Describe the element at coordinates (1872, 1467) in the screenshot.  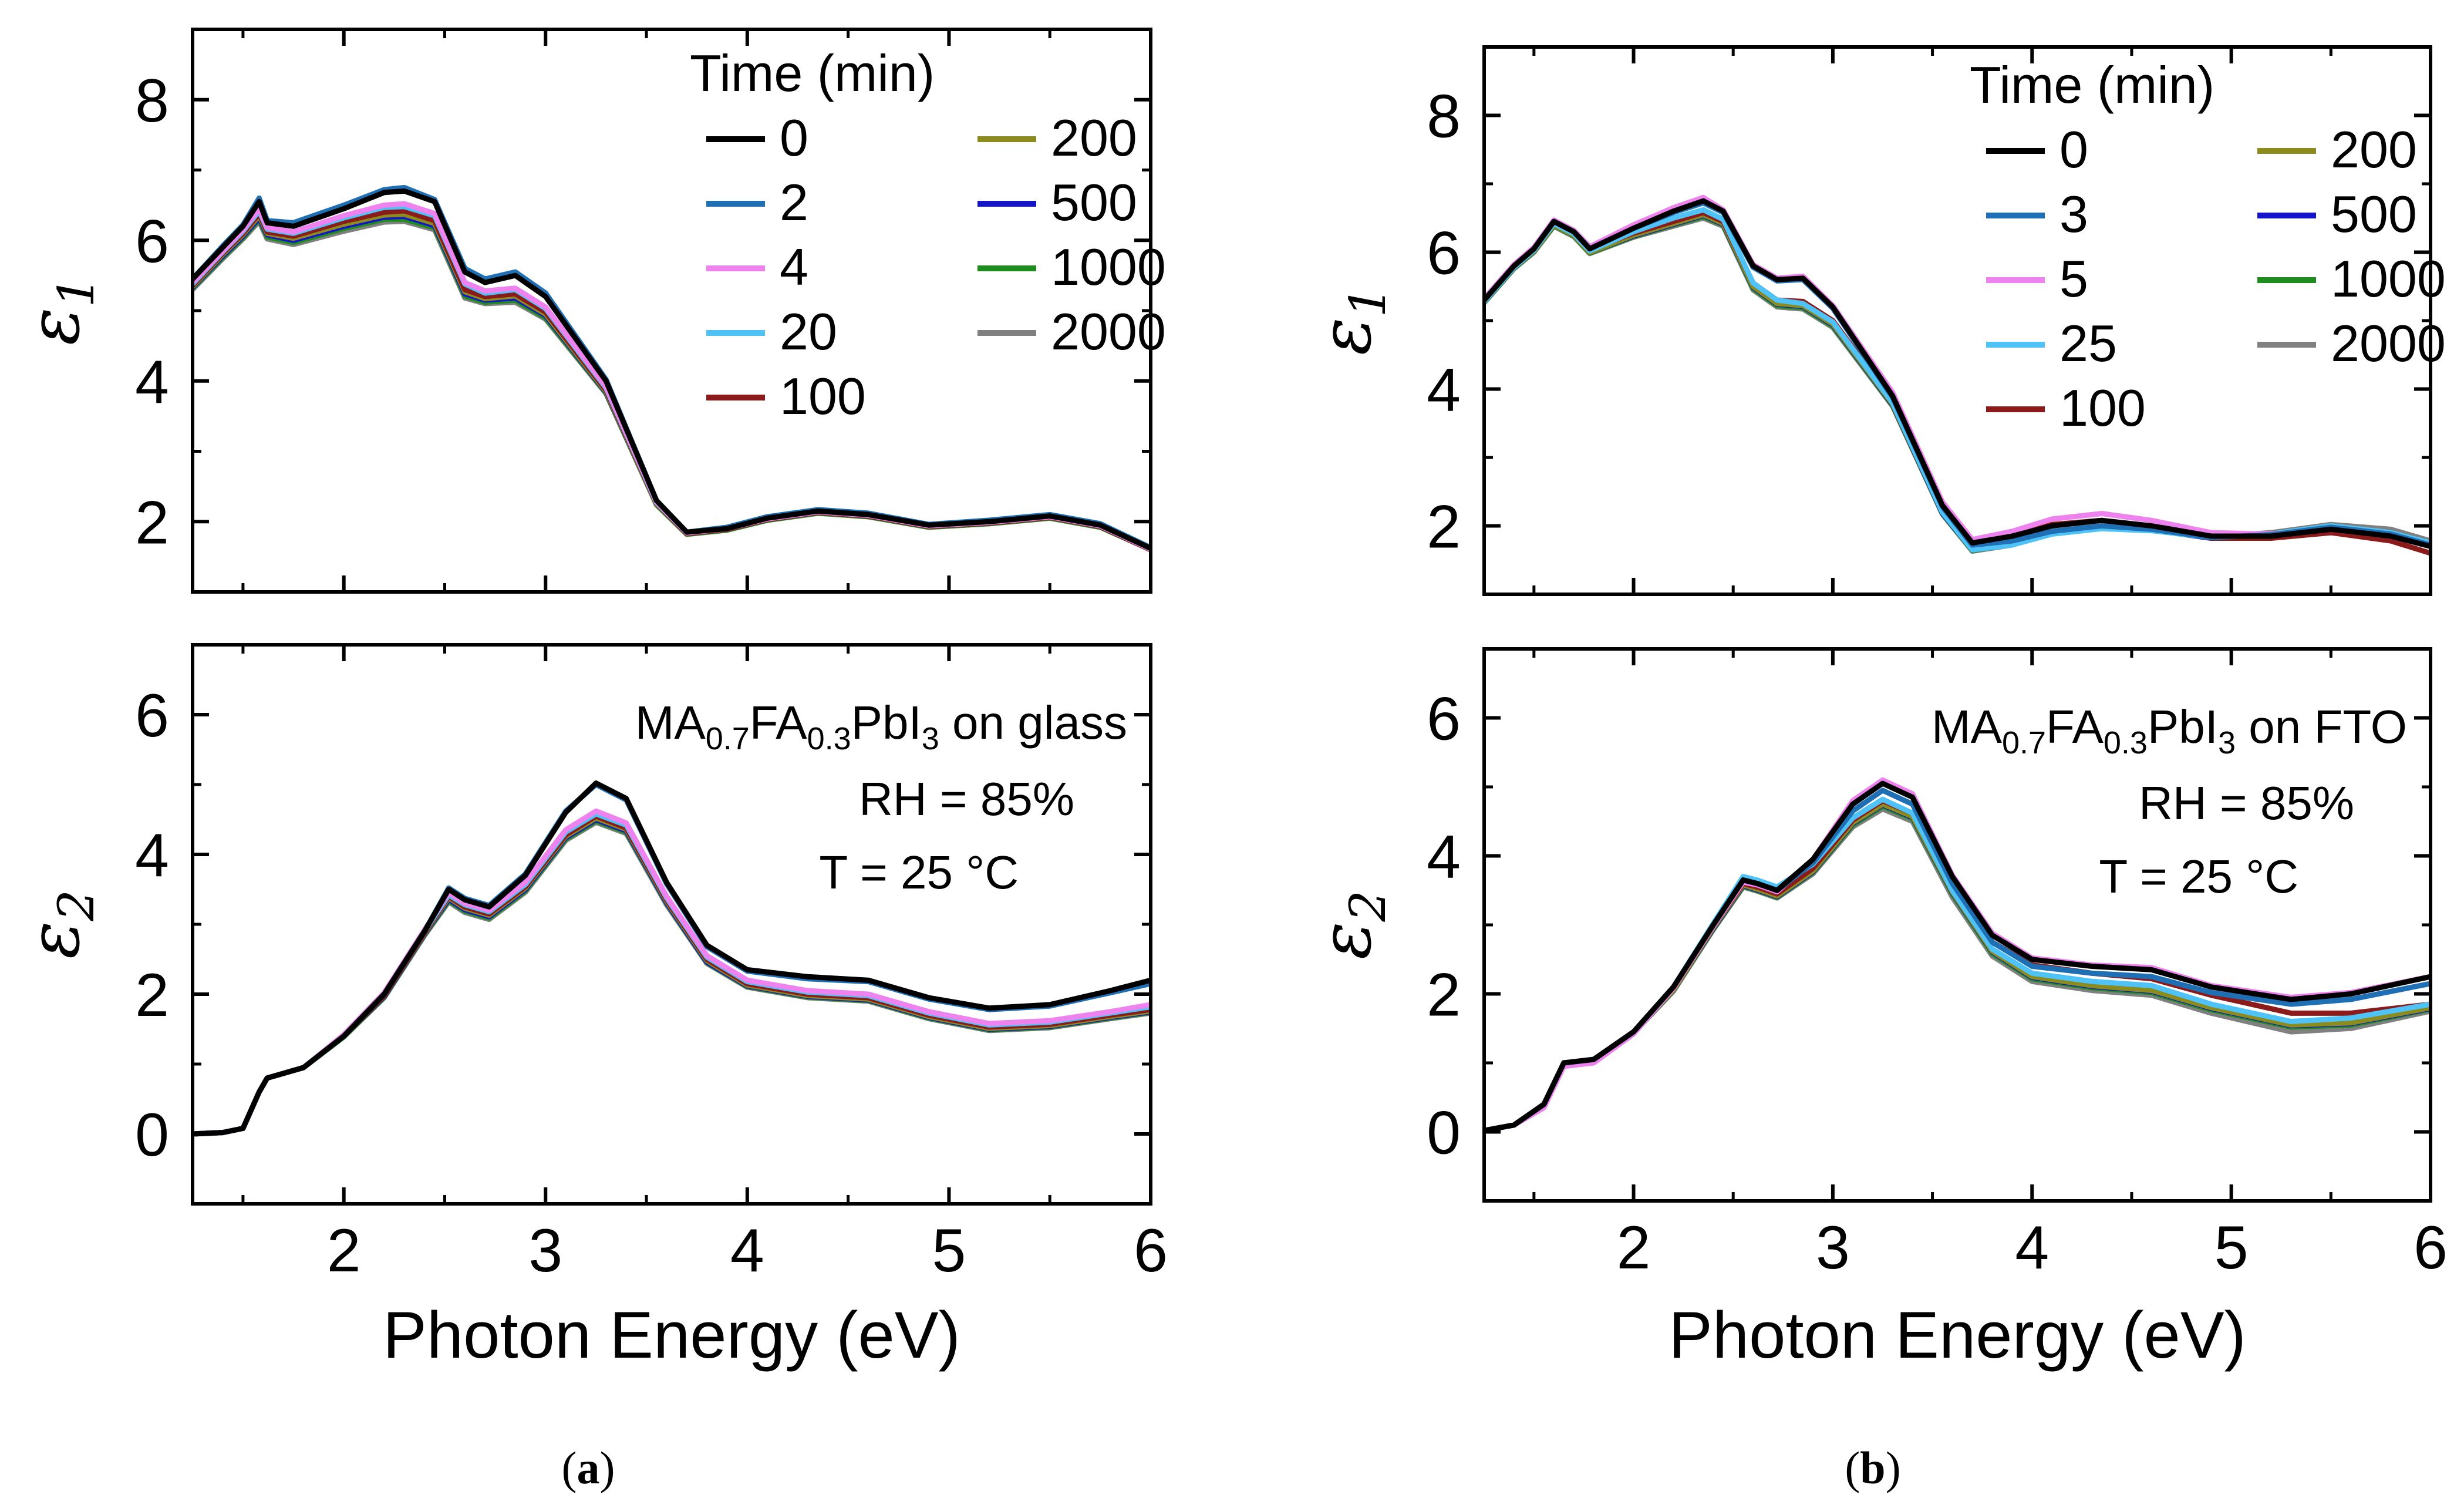
I see `panel-caption: (b)` at that location.